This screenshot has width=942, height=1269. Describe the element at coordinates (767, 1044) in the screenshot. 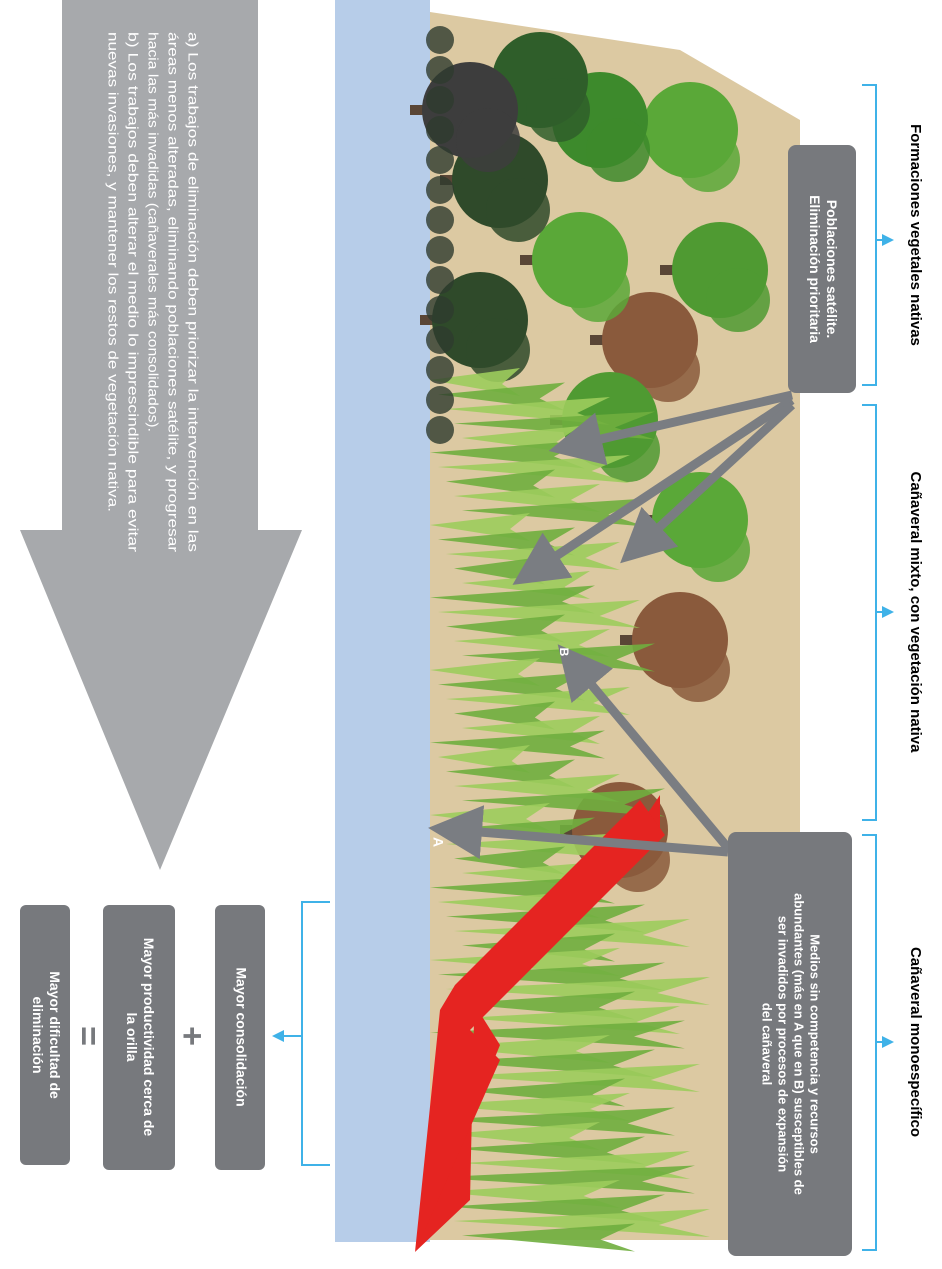

I see `callout-text: del cañaveral` at that location.